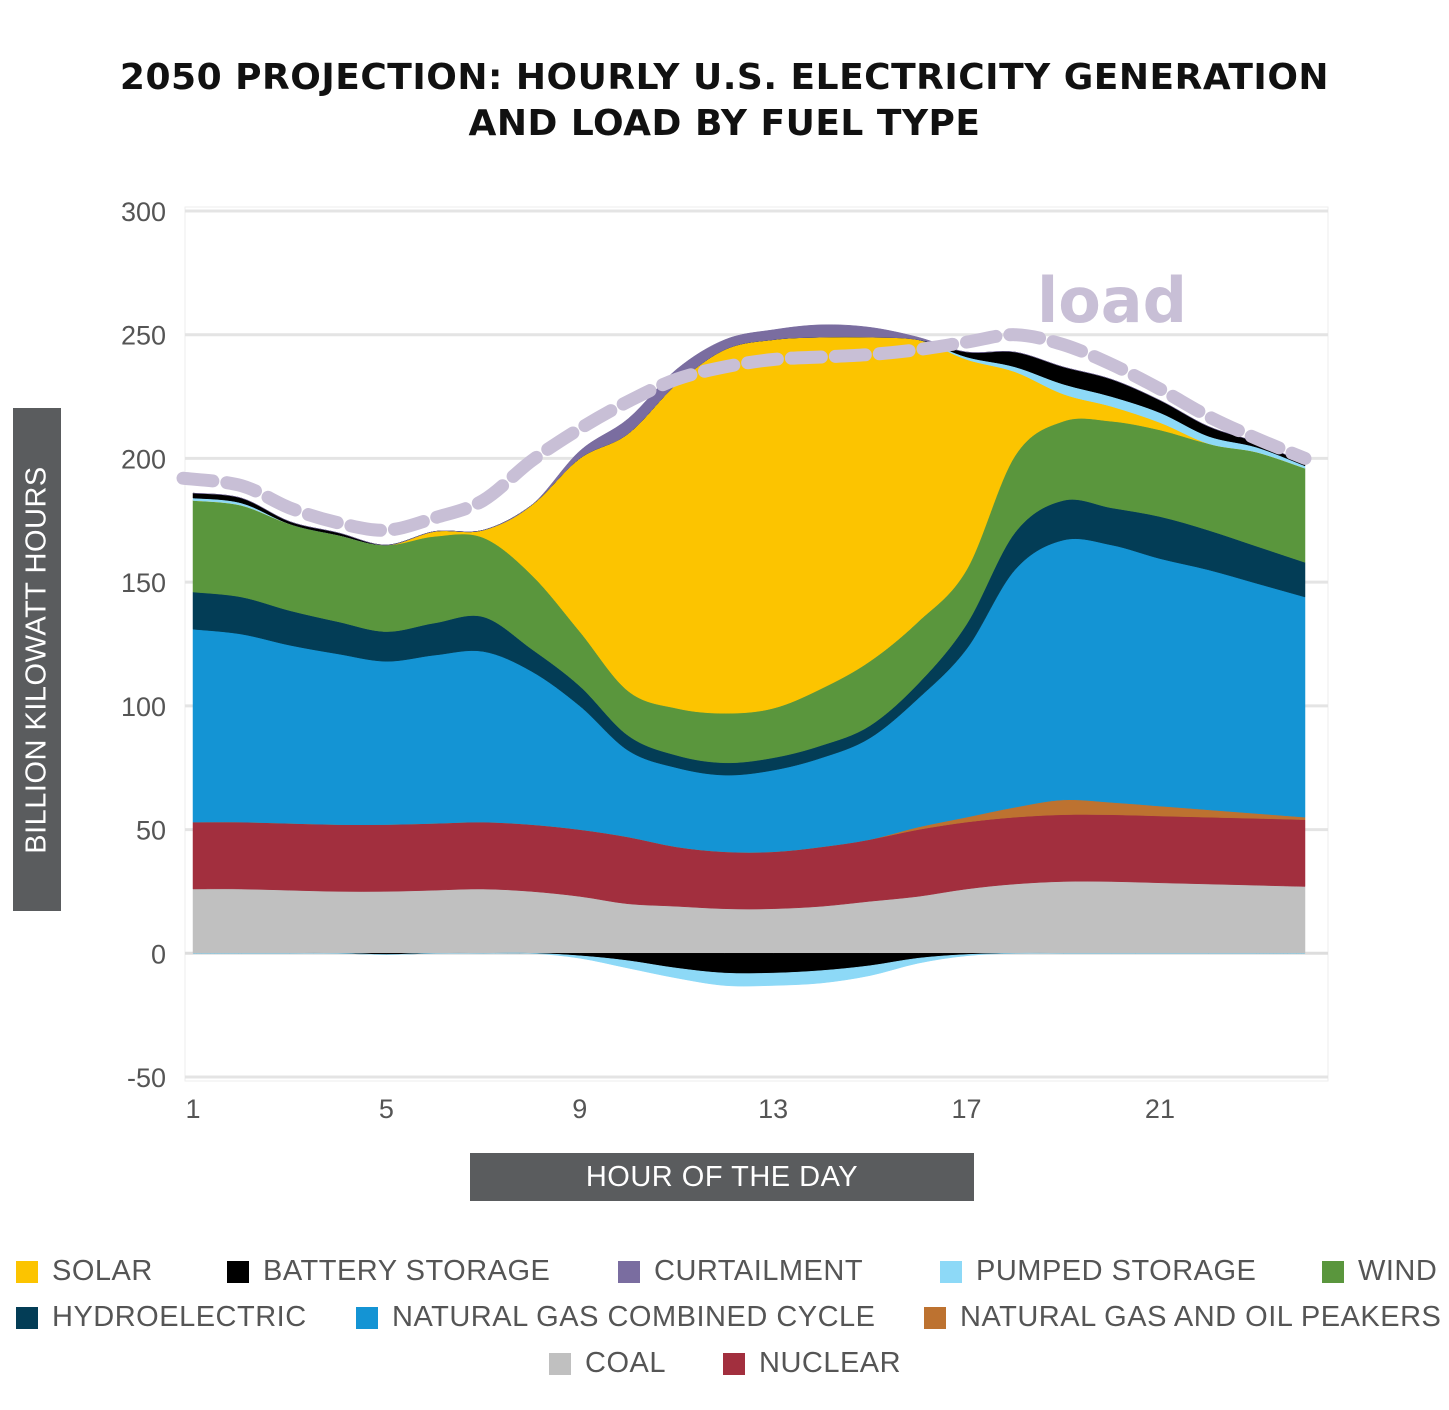  Describe the element at coordinates (1116, 1271) in the screenshot. I see `legend-label: PUMPED STORAGE` at that location.